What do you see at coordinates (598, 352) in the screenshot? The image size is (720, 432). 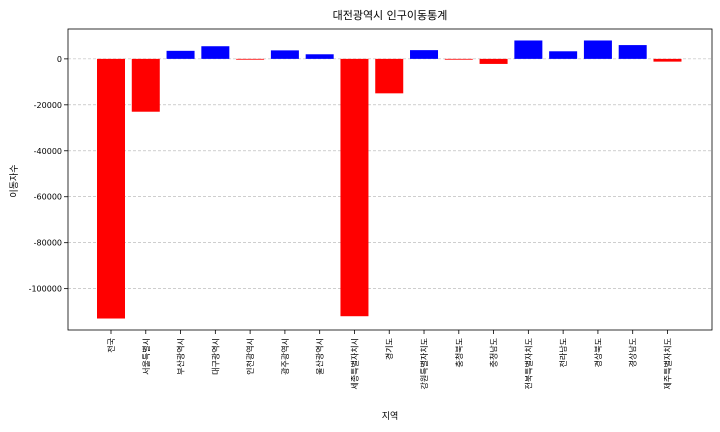 I see `x-tick-label: 경상북도` at bounding box center [598, 352].